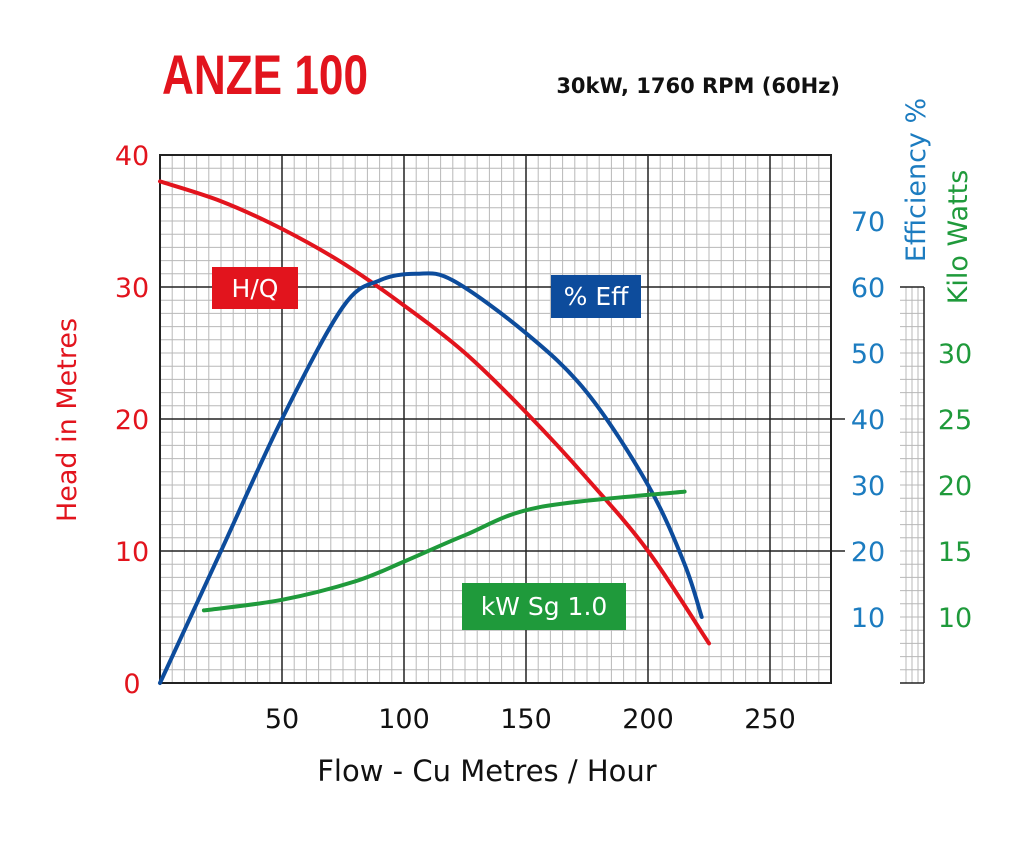  I want to click on x-tick-label: 50, so click(282, 719).